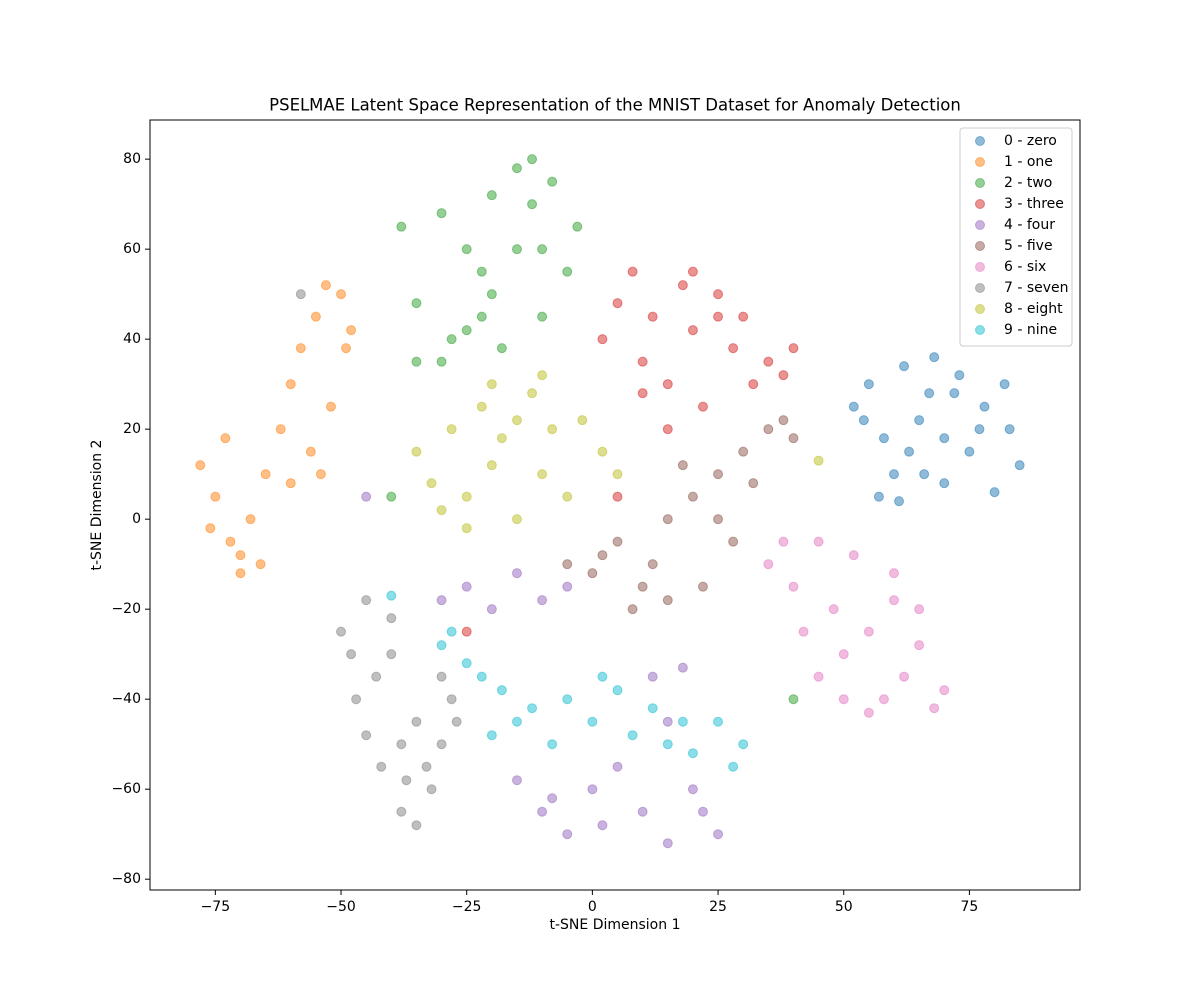 This screenshot has height=1000, width=1200. What do you see at coordinates (718, 907) in the screenshot?
I see `x-tick-label: 25` at bounding box center [718, 907].